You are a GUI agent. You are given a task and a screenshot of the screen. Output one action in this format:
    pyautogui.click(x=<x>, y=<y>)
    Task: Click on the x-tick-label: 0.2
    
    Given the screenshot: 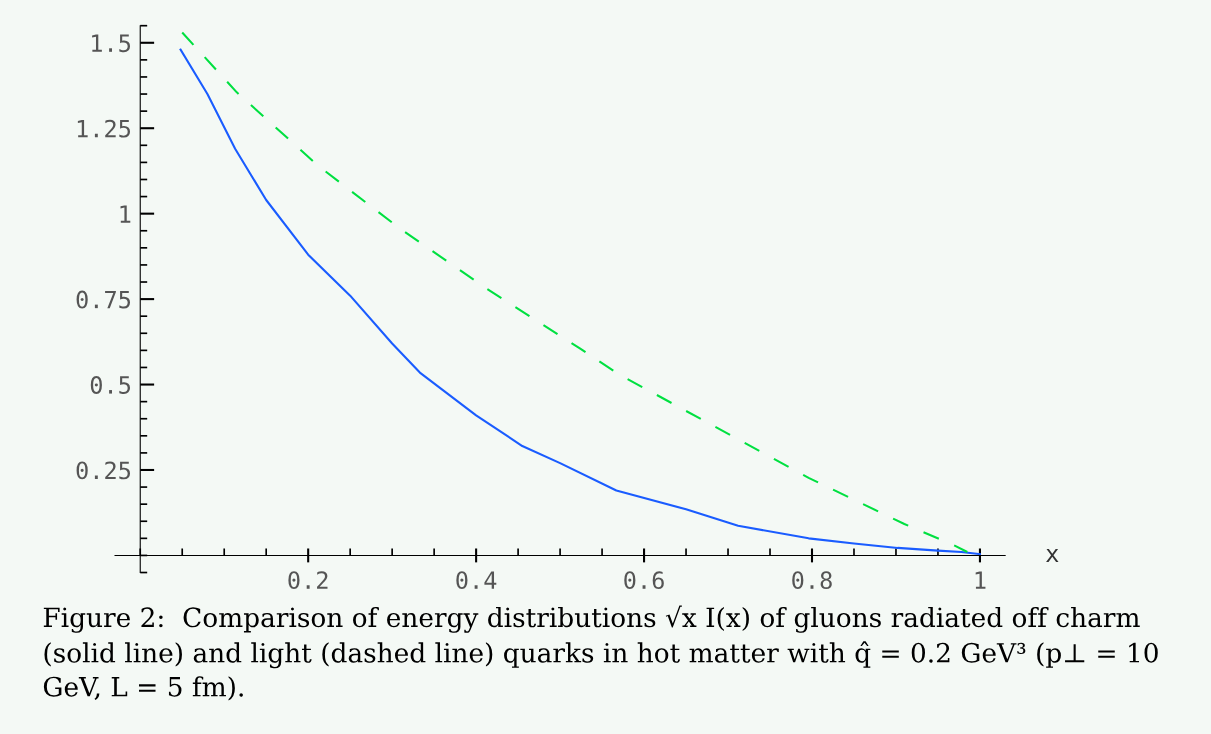 What is the action you would take?
    pyautogui.click(x=308, y=580)
    